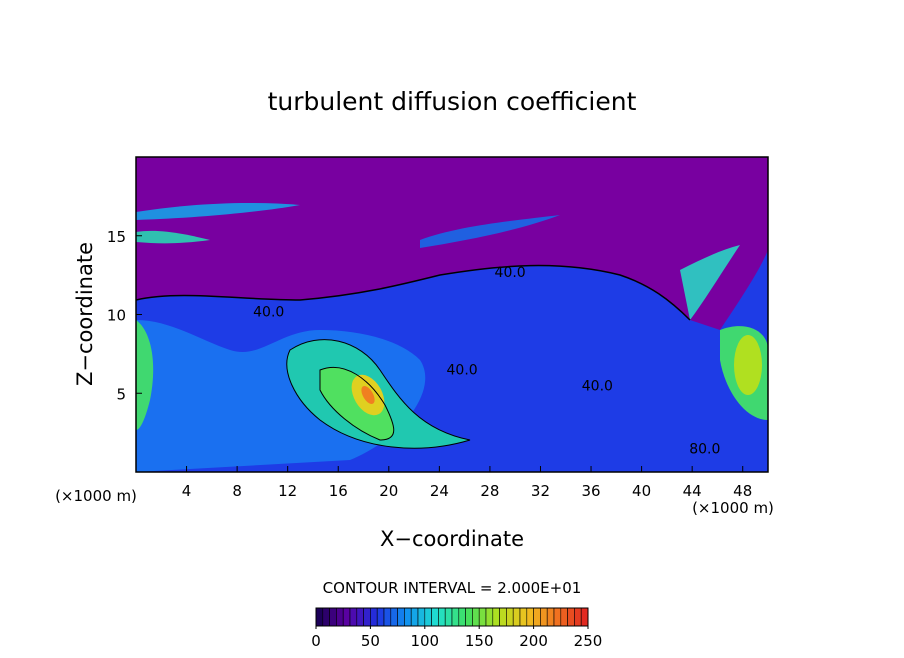 The width and height of the screenshot is (904, 658). I want to click on colorbar-tick-label: 150, so click(479, 641).